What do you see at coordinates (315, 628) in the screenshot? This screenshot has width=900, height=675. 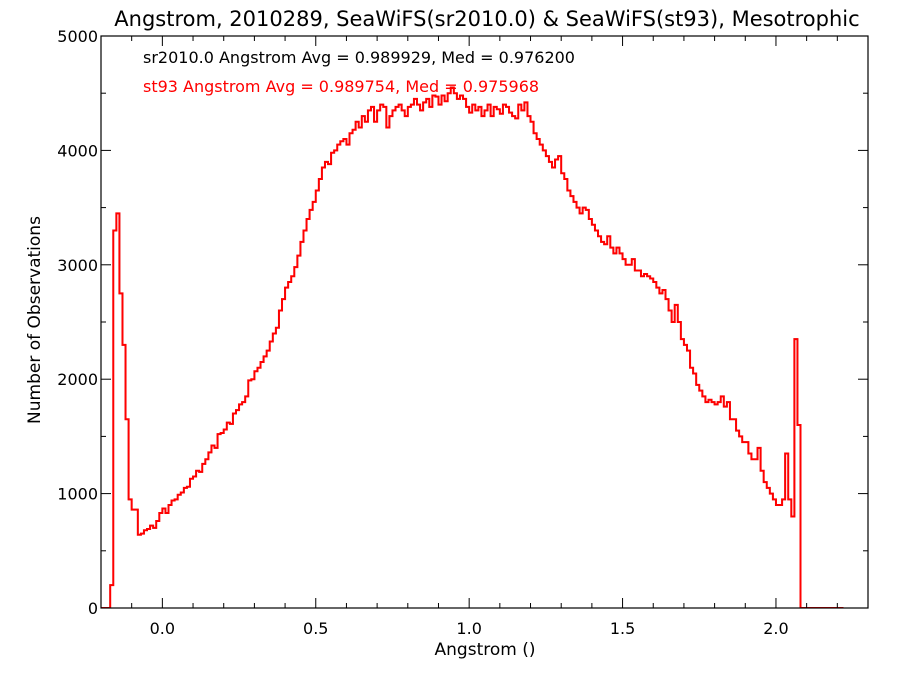 I see `x-tick-label: 0.5` at bounding box center [315, 628].